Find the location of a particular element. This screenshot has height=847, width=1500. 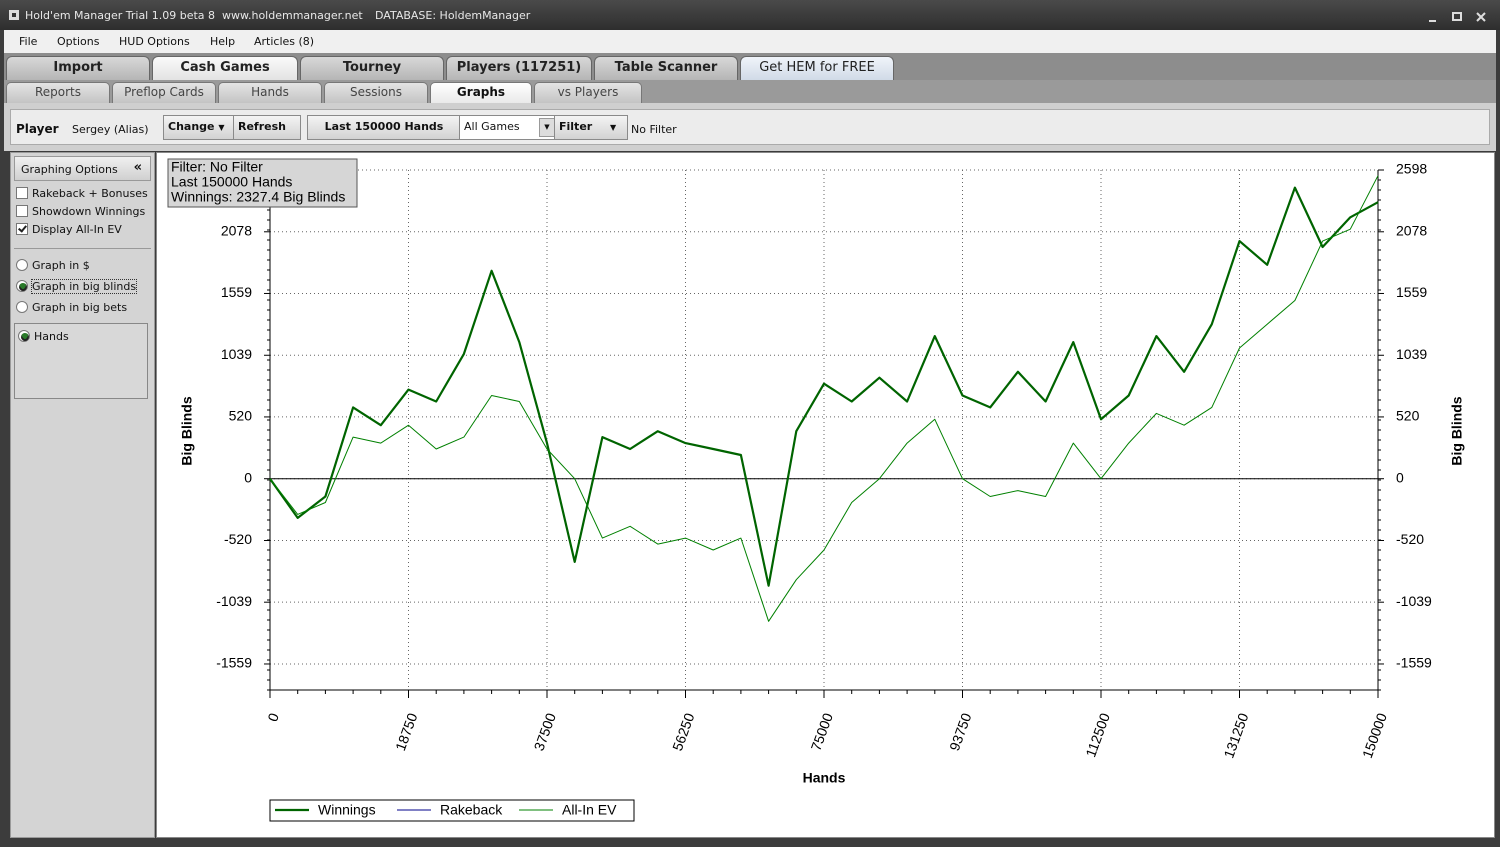

legend-box is located at coordinates (452, 810).